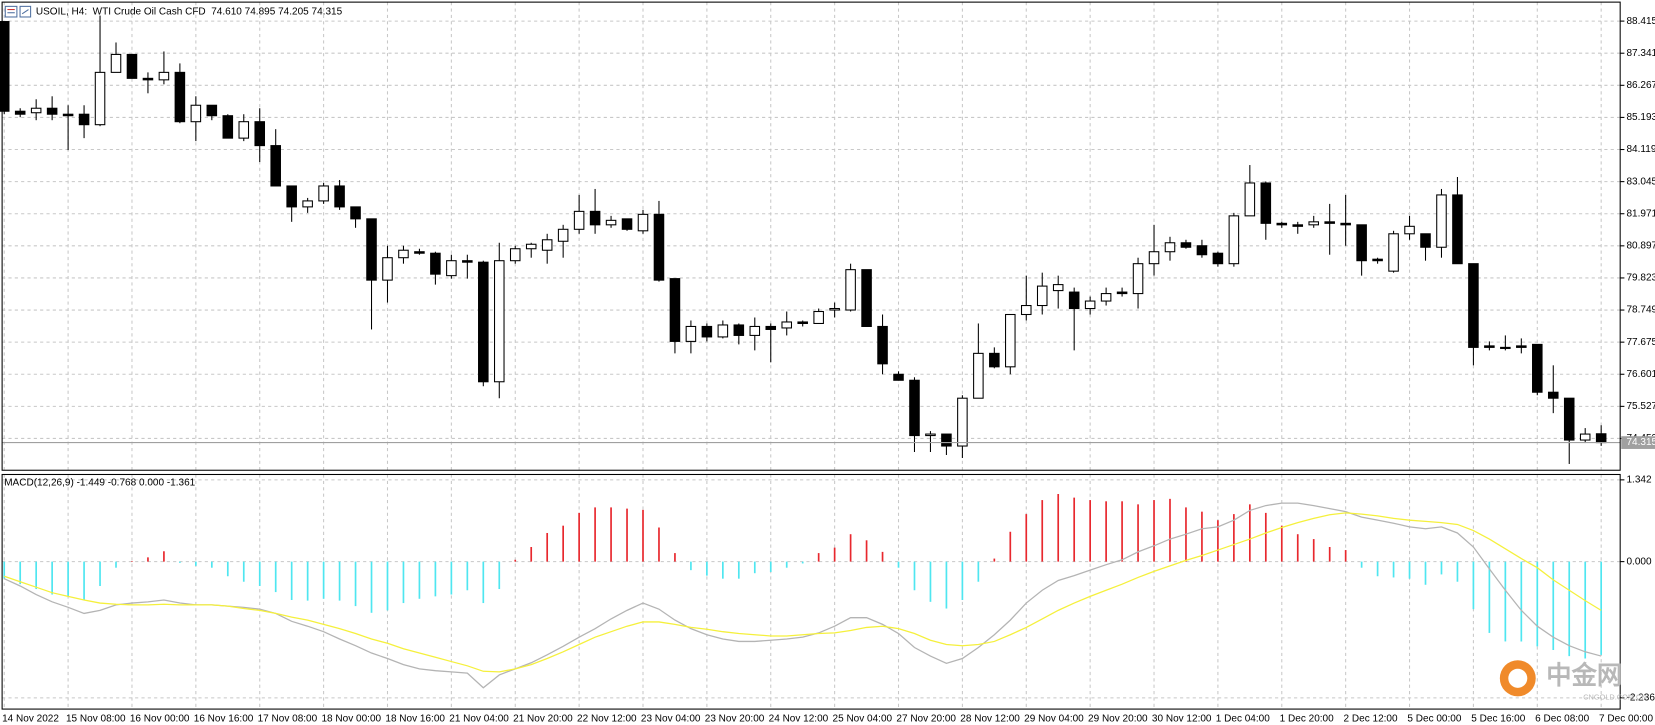 This screenshot has width=1655, height=725. Describe the element at coordinates (1641, 406) in the screenshot. I see `y-tick-label: 75.527` at that location.